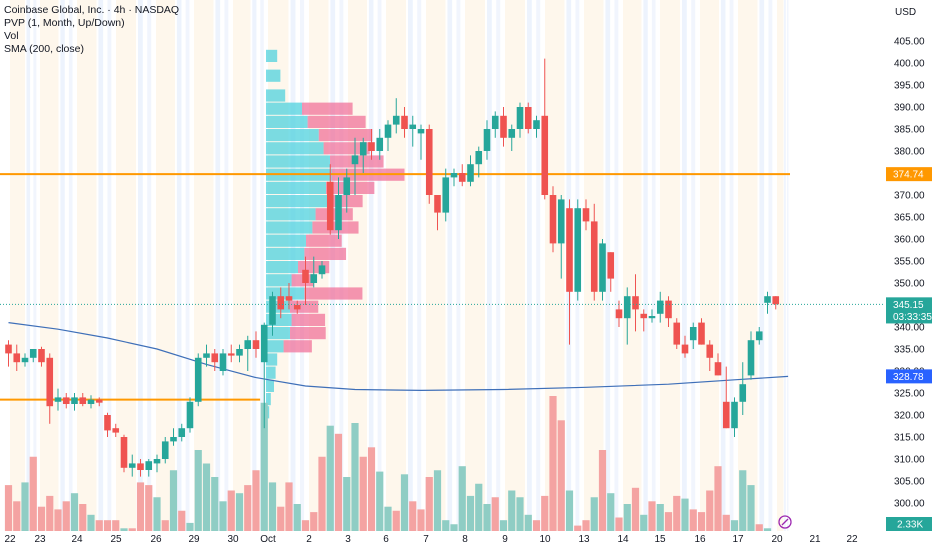  What do you see at coordinates (64, 23) in the screenshot?
I see `indicator-pvp-label: PVP (1, Month, Up/Down)` at bounding box center [64, 23].